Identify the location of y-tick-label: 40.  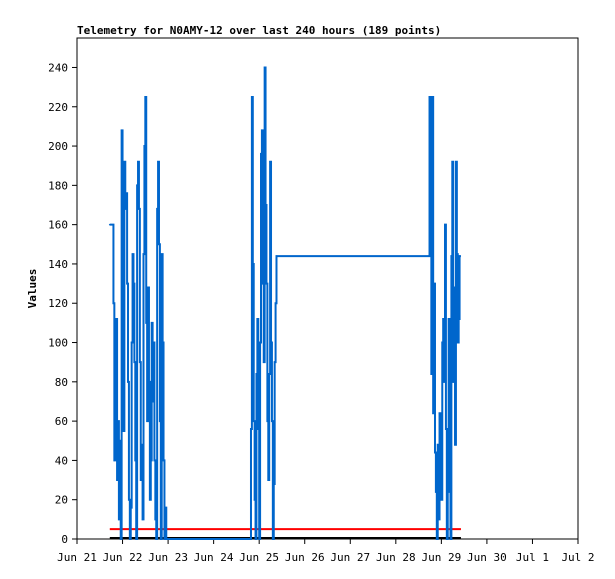
(61, 460).